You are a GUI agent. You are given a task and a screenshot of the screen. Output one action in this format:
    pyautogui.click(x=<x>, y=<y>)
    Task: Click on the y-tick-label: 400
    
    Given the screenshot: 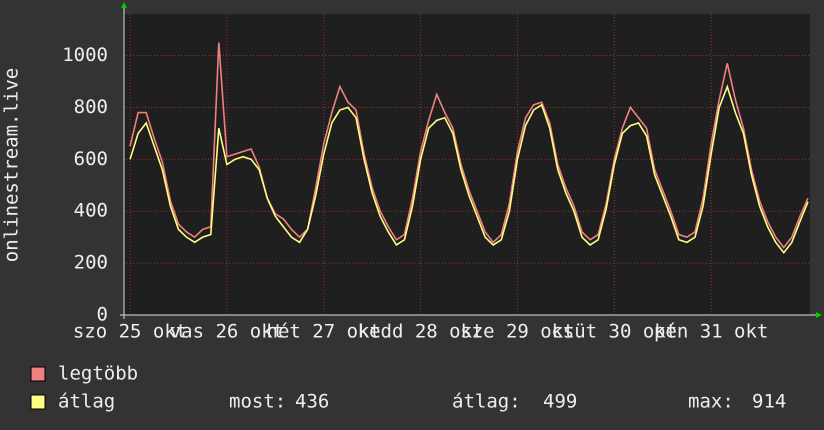 What is the action you would take?
    pyautogui.click(x=91, y=211)
    